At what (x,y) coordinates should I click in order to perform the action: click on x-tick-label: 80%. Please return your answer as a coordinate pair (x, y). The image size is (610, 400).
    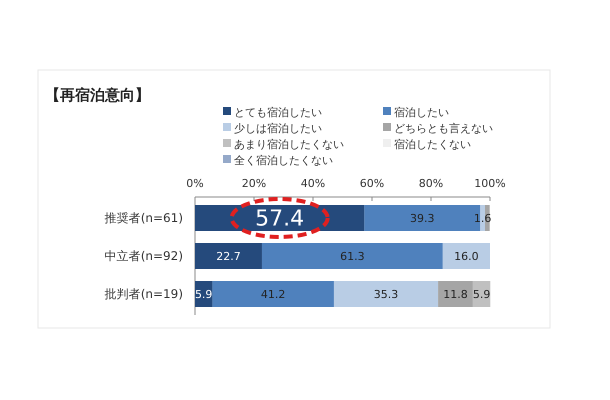
    Looking at the image, I should click on (431, 183).